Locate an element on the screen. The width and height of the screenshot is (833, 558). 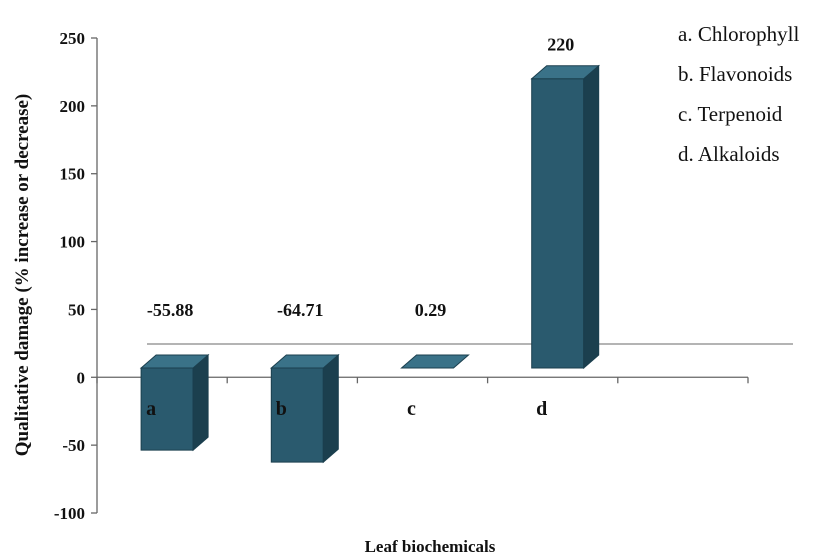
legend-item: a. Chlorophyll is located at coordinates (739, 34).